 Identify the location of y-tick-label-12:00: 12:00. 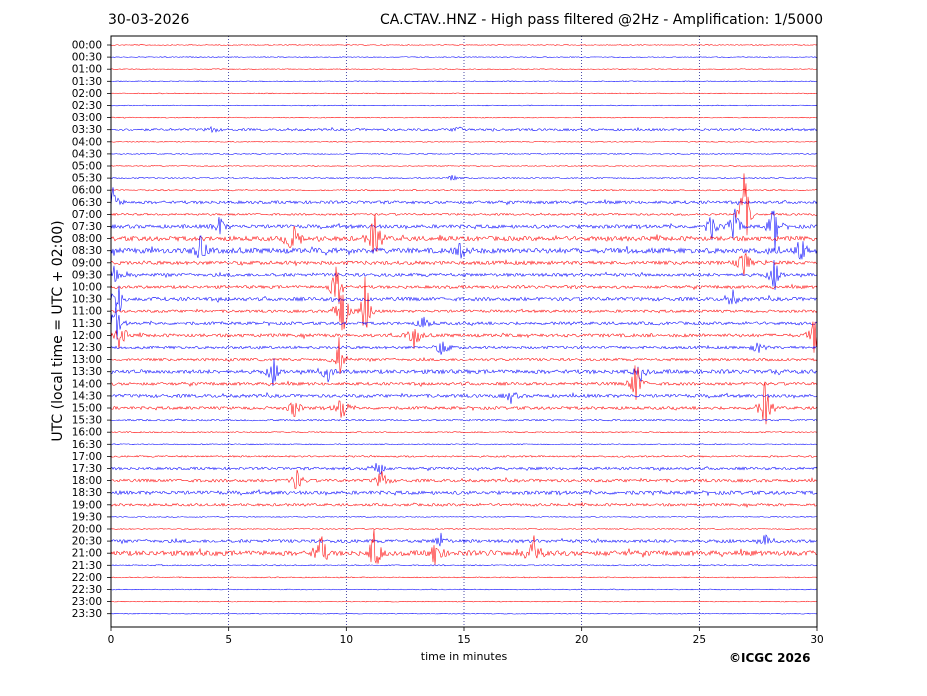
(87, 336).